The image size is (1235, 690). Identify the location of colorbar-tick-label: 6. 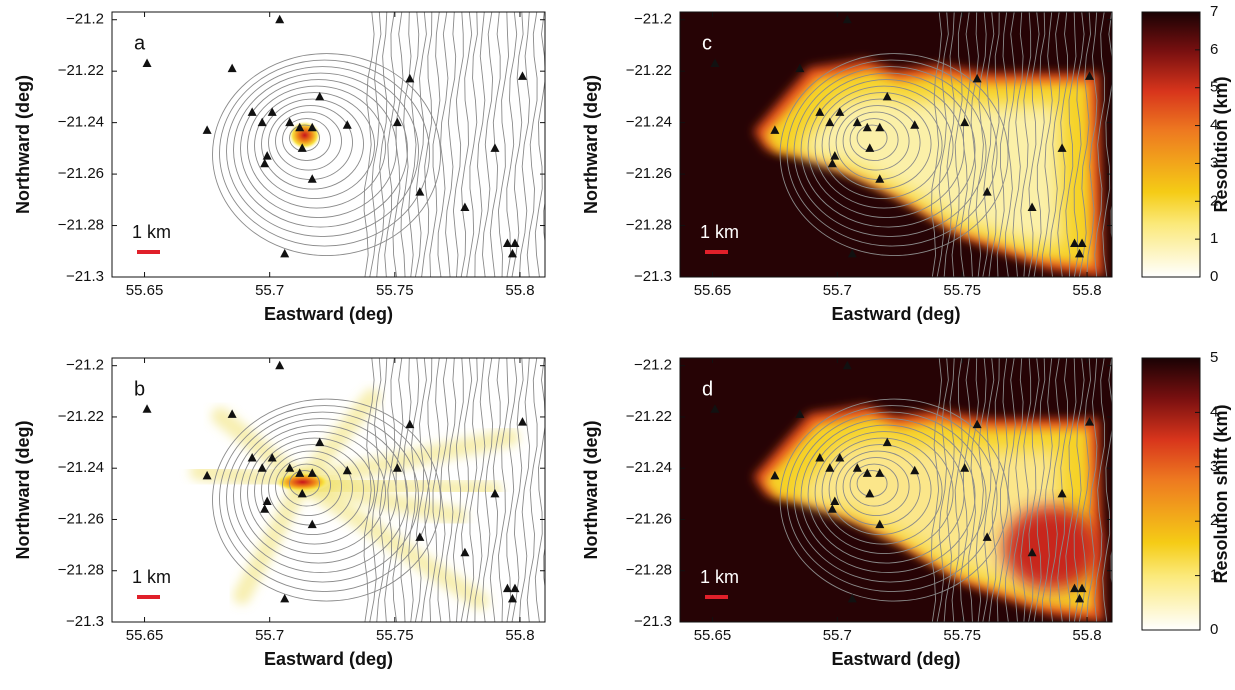
(1214, 49).